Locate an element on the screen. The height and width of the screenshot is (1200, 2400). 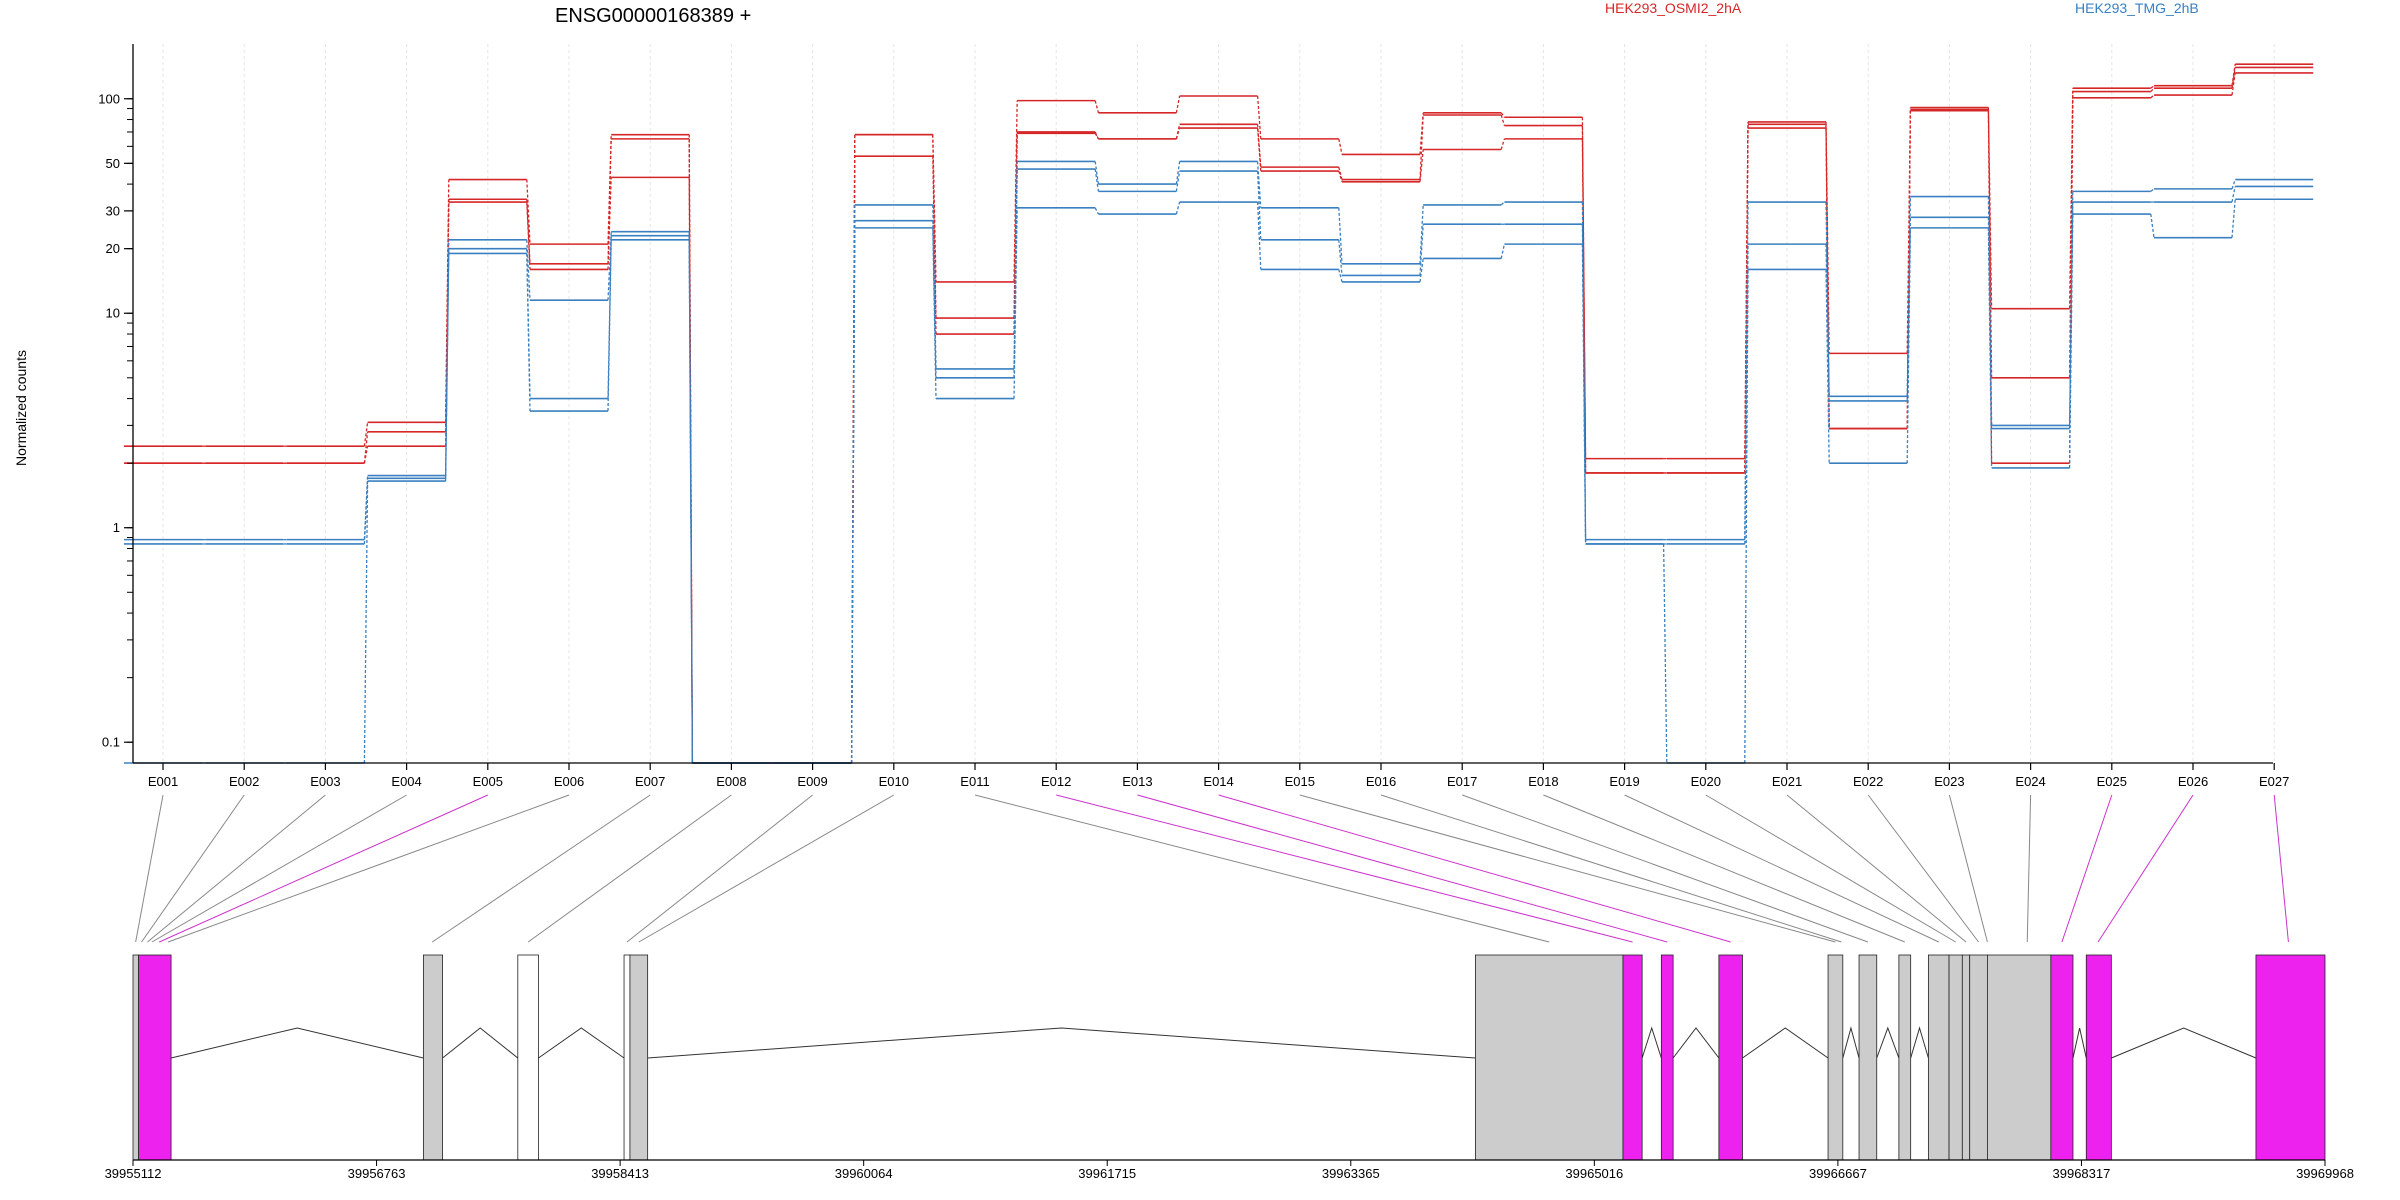
legend-label-tmg: HEK293_TMG_2hB is located at coordinates (2137, 8).